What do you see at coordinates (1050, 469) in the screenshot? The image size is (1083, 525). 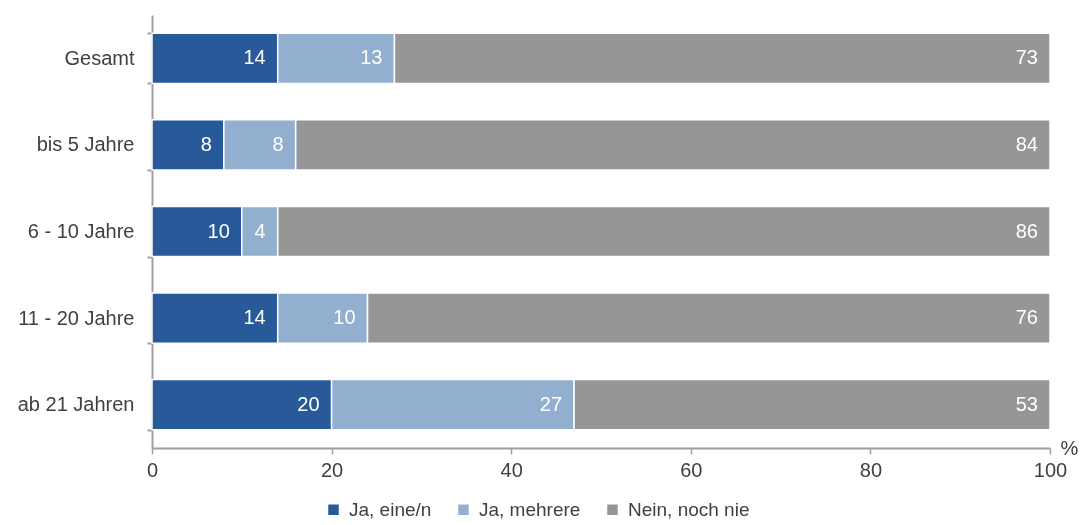 I see `x-tick-label: 100` at bounding box center [1050, 469].